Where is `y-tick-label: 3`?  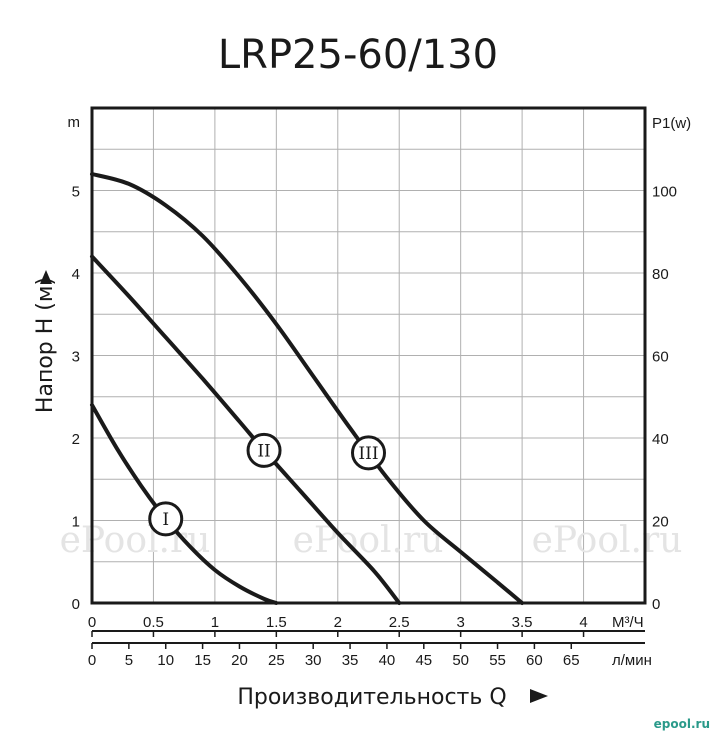
y-tick-label: 3 is located at coordinates (76, 357).